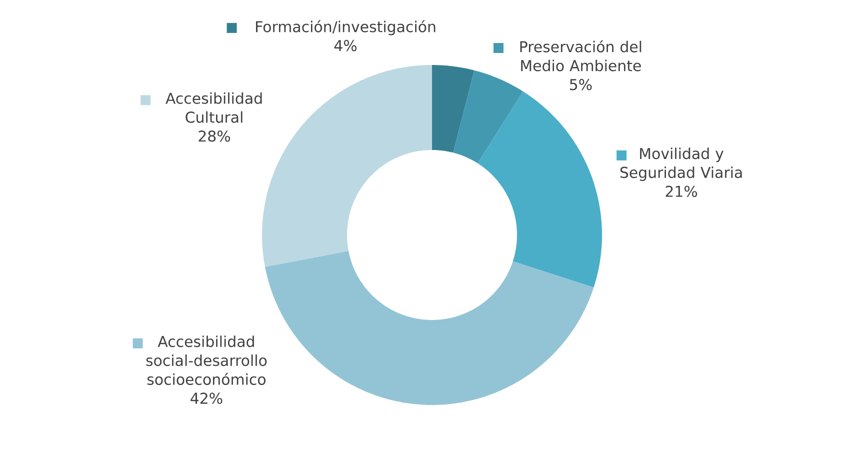 The width and height of the screenshot is (841, 457). What do you see at coordinates (206, 398) in the screenshot?
I see `data-label: 42%` at bounding box center [206, 398].